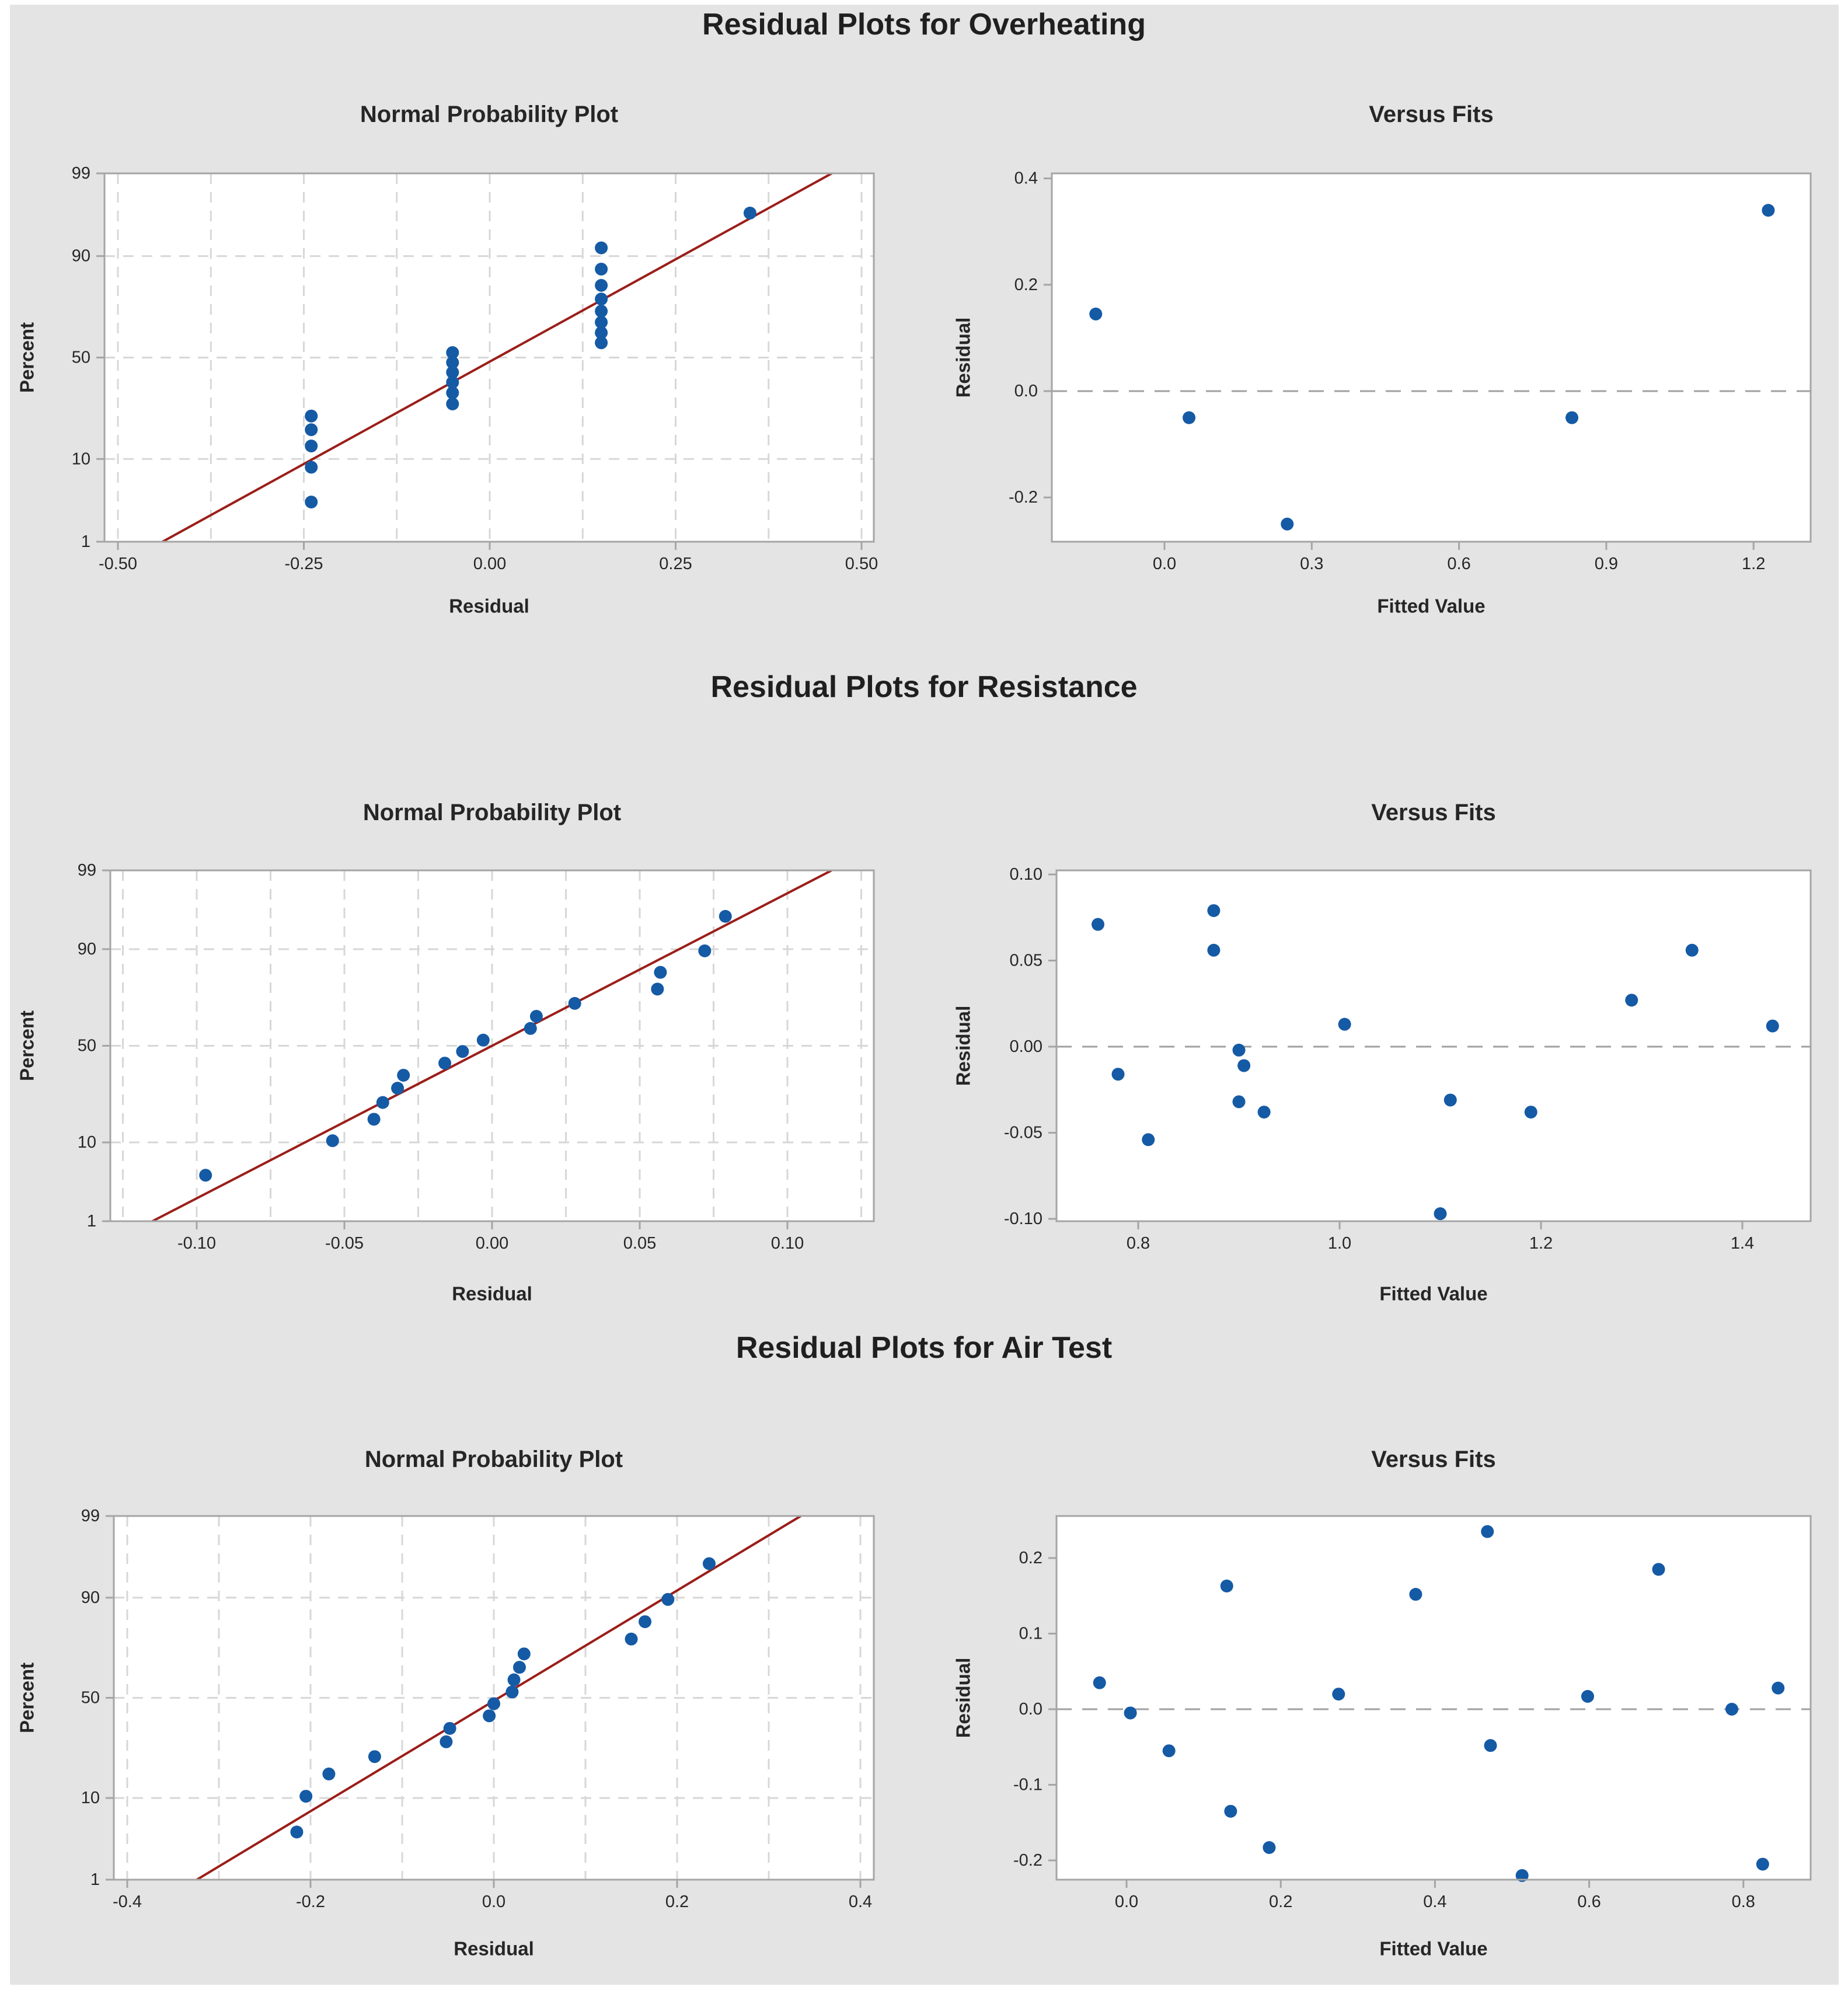 Image resolution: width=1848 pixels, height=1997 pixels. What do you see at coordinates (118, 564) in the screenshot?
I see `npp-x-tick-label: -0.50` at bounding box center [118, 564].